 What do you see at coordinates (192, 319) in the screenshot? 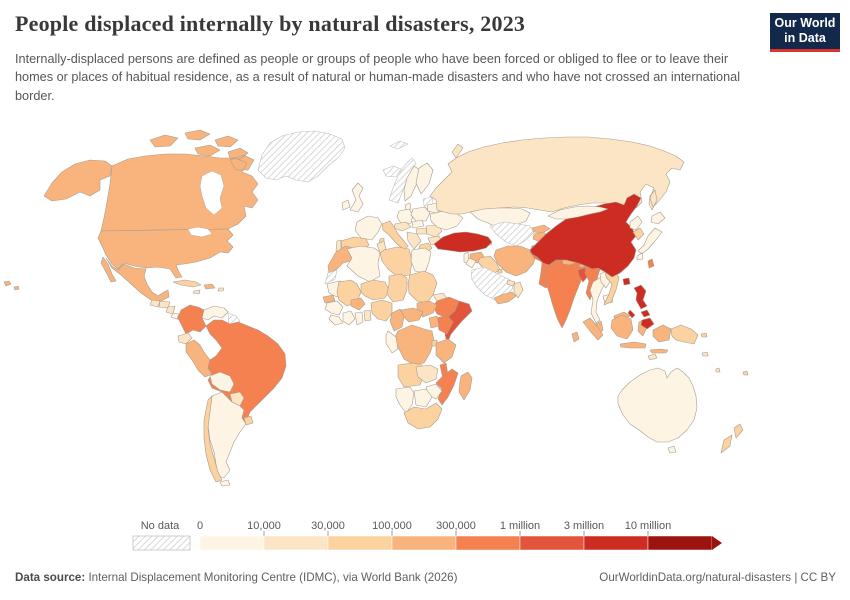
I see `country-colombia` at bounding box center [192, 319].